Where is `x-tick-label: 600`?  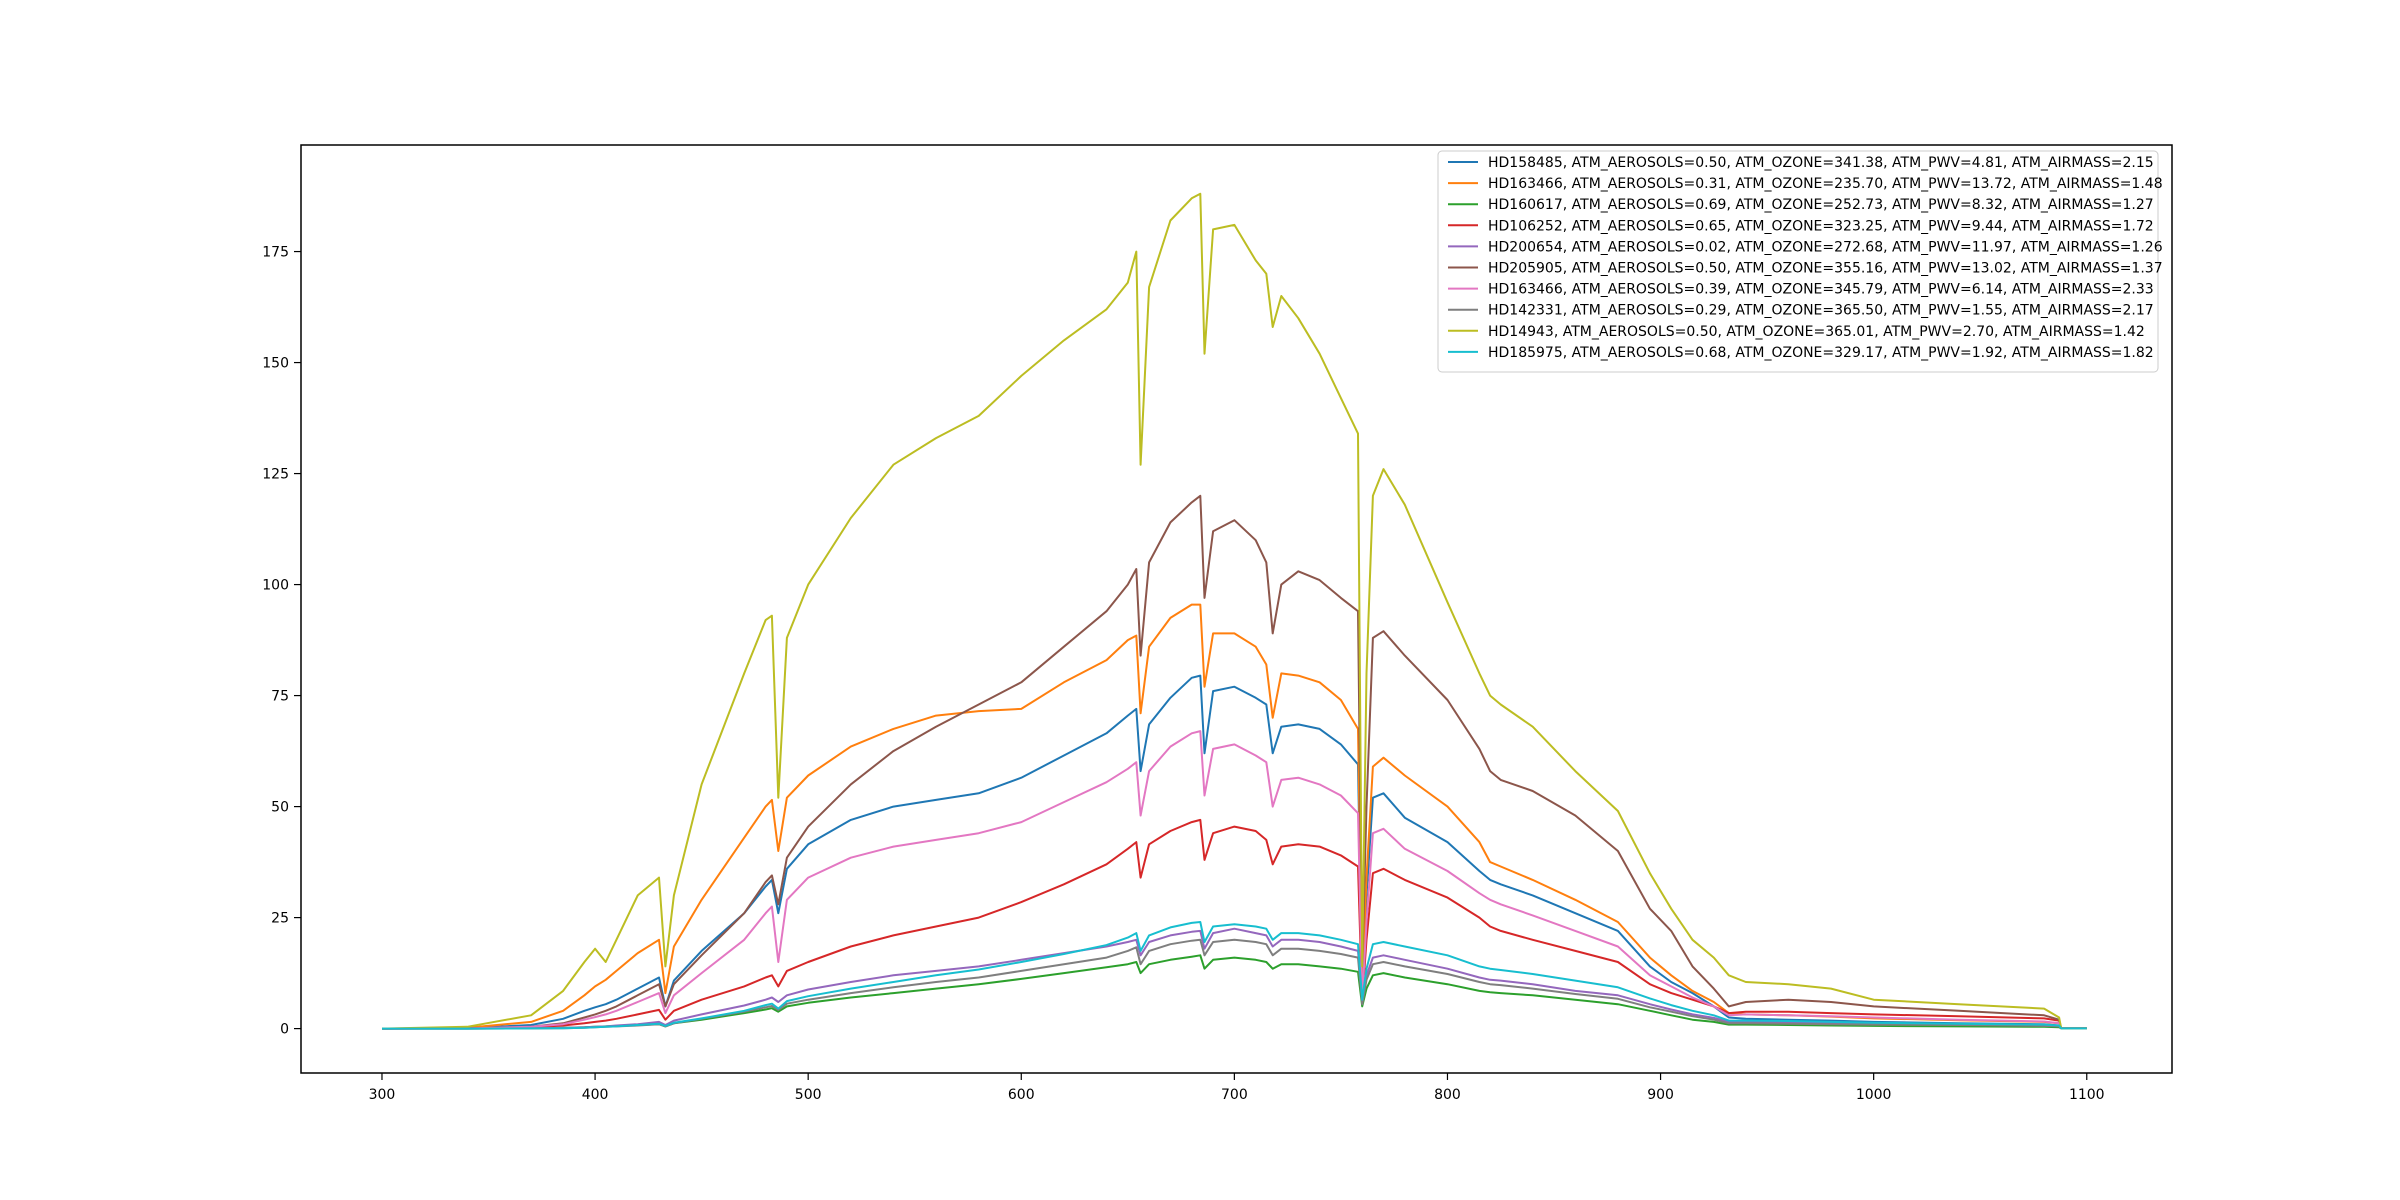
x-tick-label: 600 is located at coordinates (1021, 1095).